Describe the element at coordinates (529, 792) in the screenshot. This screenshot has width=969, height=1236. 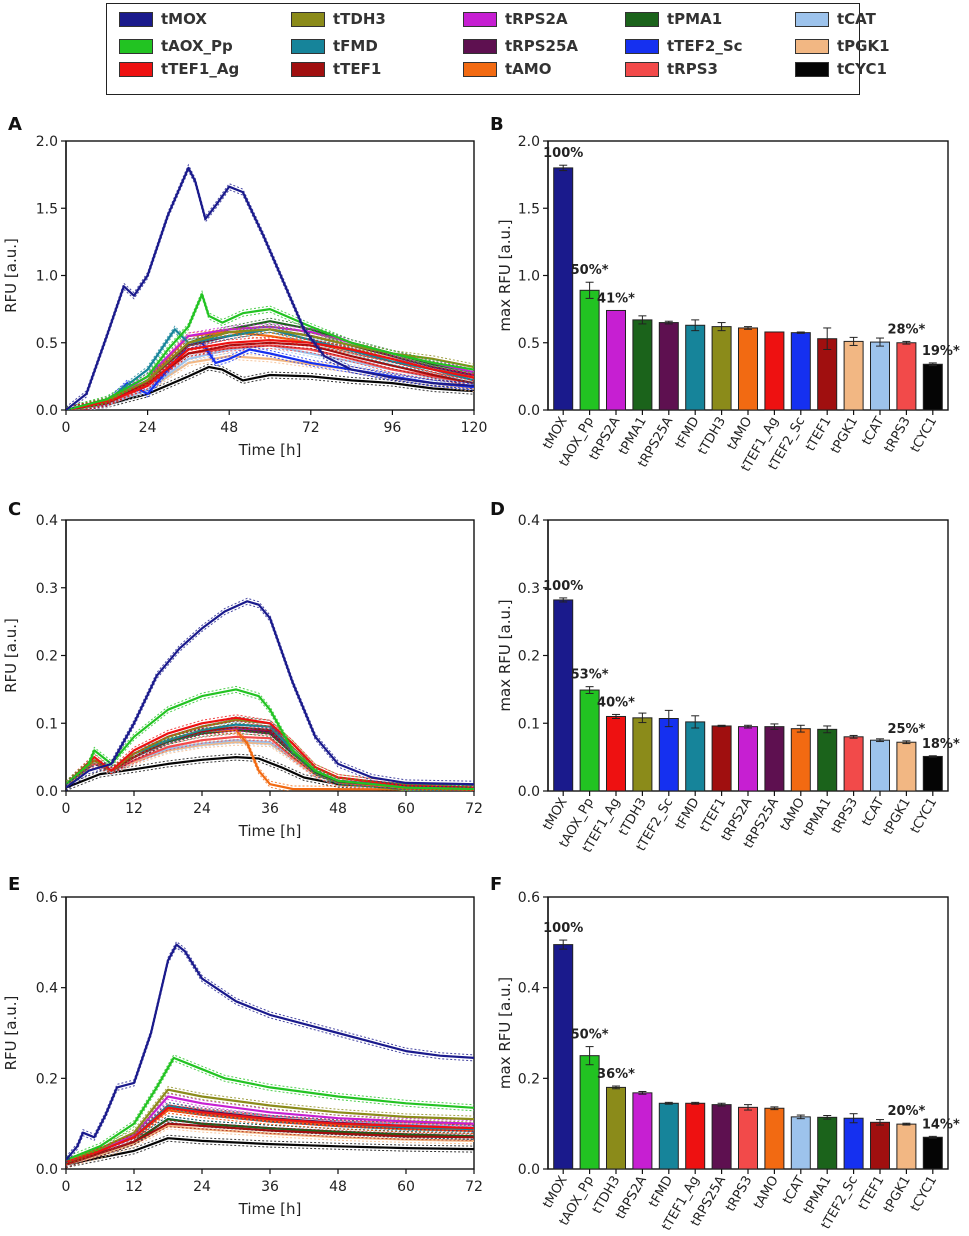
I see `panel-d-ytick-label: 0.0` at that location.